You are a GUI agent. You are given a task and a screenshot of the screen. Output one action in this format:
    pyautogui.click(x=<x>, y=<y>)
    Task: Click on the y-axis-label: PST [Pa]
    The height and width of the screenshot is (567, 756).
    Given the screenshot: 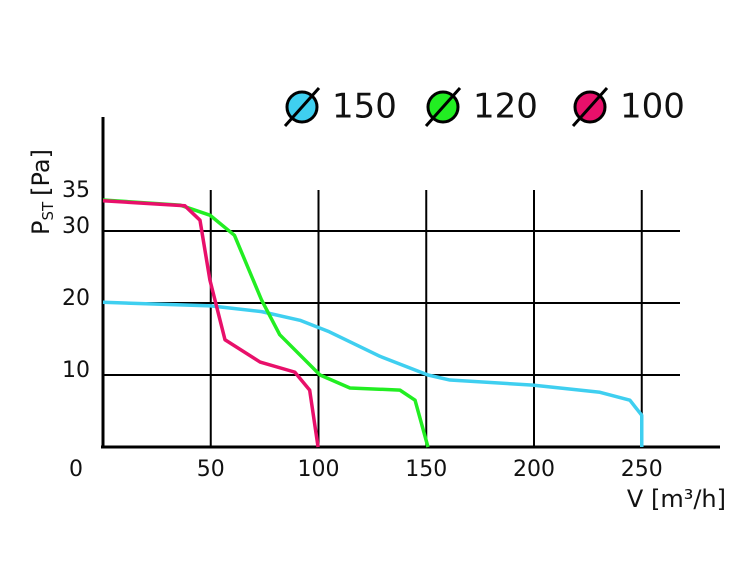 What is the action you would take?
    pyautogui.click(x=42, y=192)
    